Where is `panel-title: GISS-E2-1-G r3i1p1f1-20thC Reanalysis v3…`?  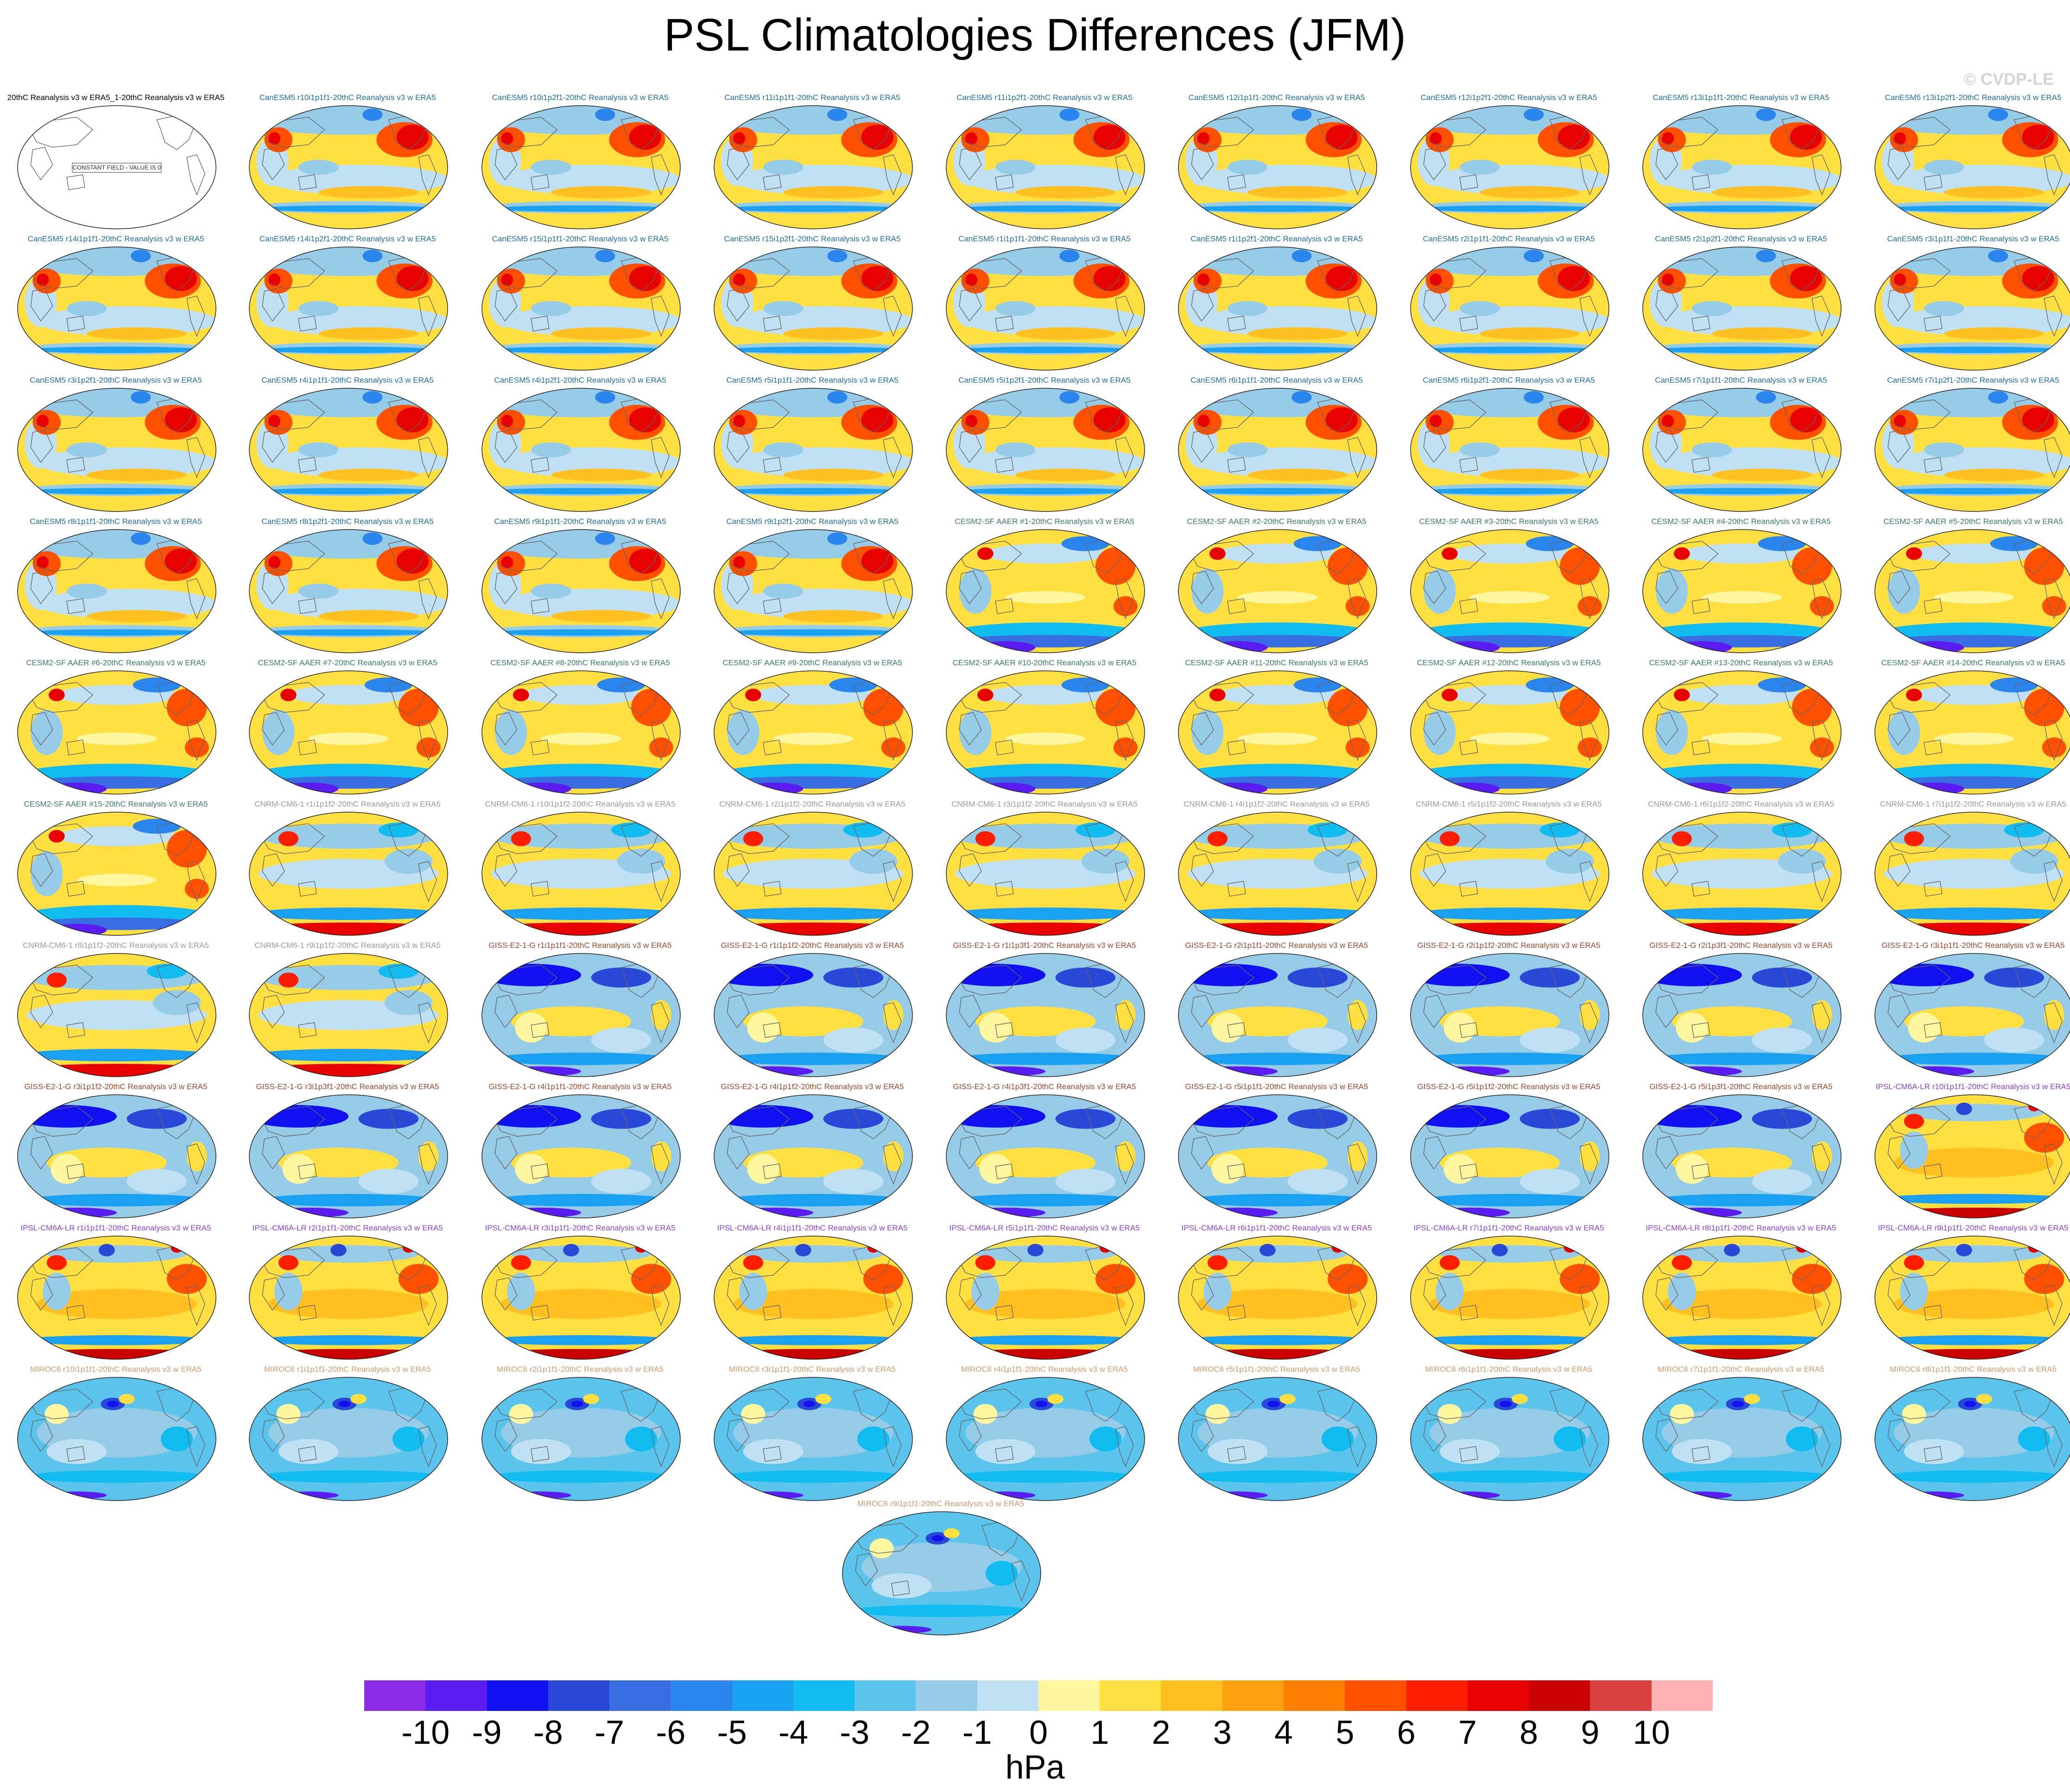 panel-title: GISS-E2-1-G r3i1p1f1-20thC Reanalysis v3… is located at coordinates (1973, 945).